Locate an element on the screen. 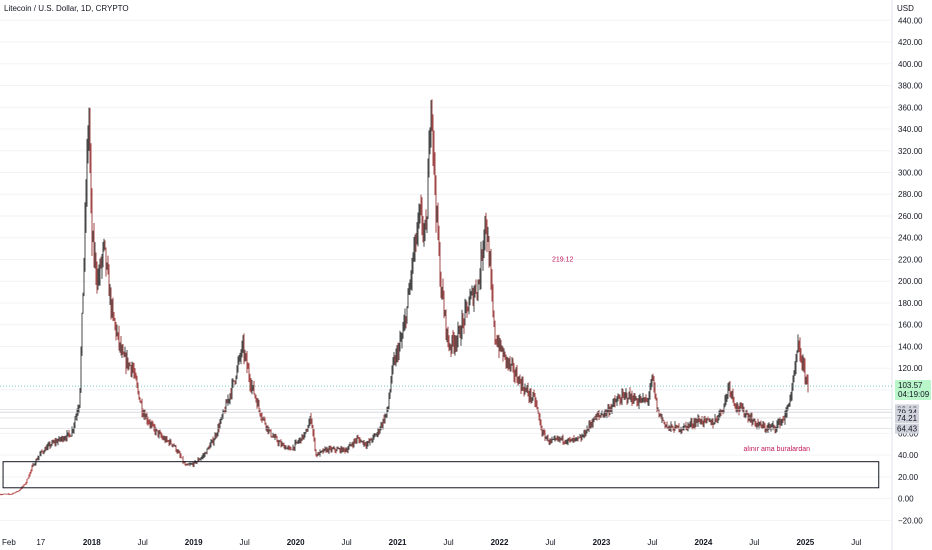 Image resolution: width=932 pixels, height=550 pixels. y-tick-label: 420.00 is located at coordinates (910, 42).